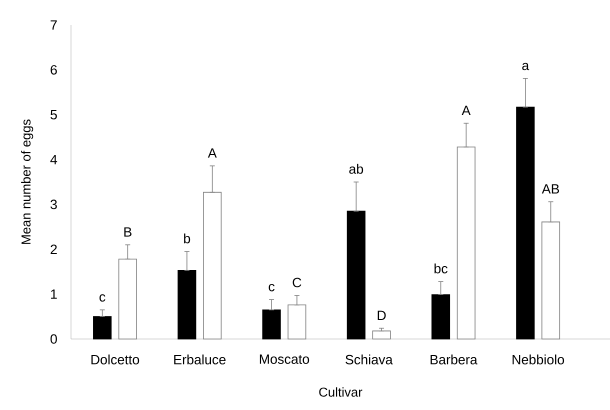  What do you see at coordinates (53, 339) in the screenshot?
I see `y-tick-label: 0` at bounding box center [53, 339].